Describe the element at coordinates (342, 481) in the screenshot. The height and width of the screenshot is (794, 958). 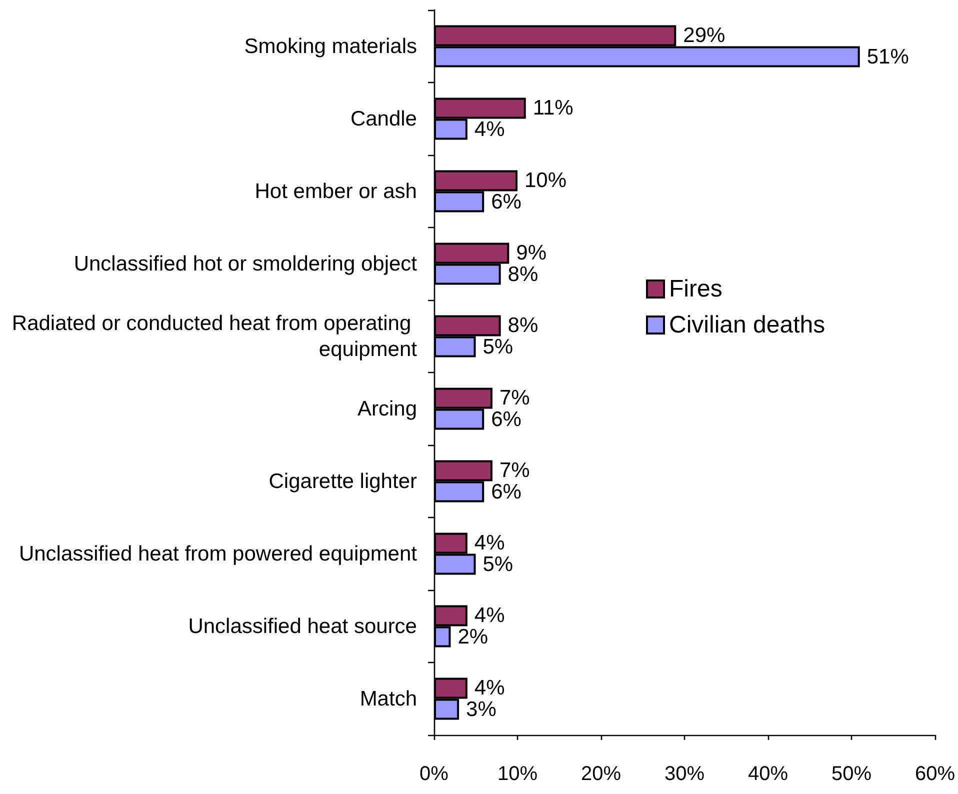
I see `y-tick-label: Cigarette lighter` at that location.